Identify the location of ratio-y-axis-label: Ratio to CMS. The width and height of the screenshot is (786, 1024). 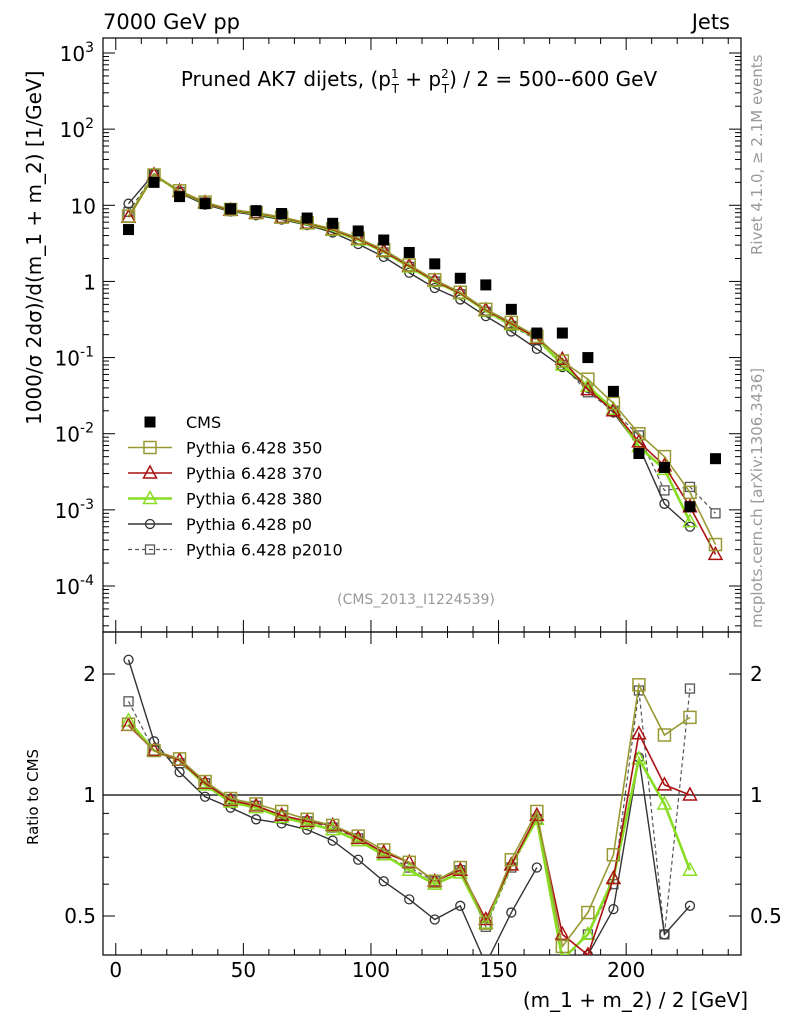
(33, 797).